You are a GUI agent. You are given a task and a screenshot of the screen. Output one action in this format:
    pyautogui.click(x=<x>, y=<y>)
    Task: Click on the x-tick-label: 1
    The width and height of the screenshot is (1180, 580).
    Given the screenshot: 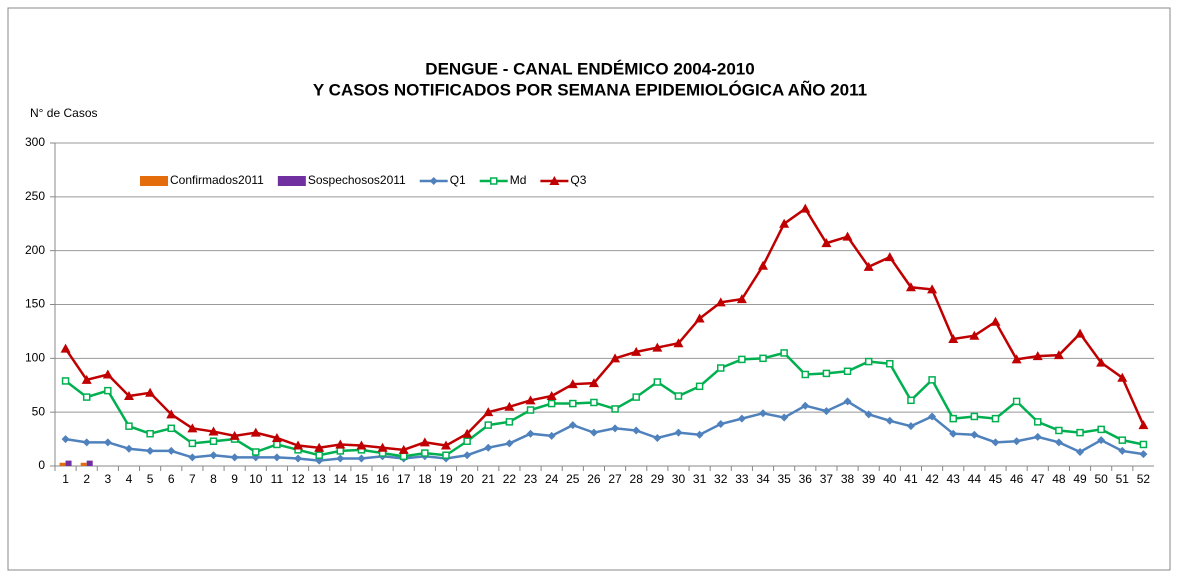 What is the action you would take?
    pyautogui.click(x=65, y=479)
    